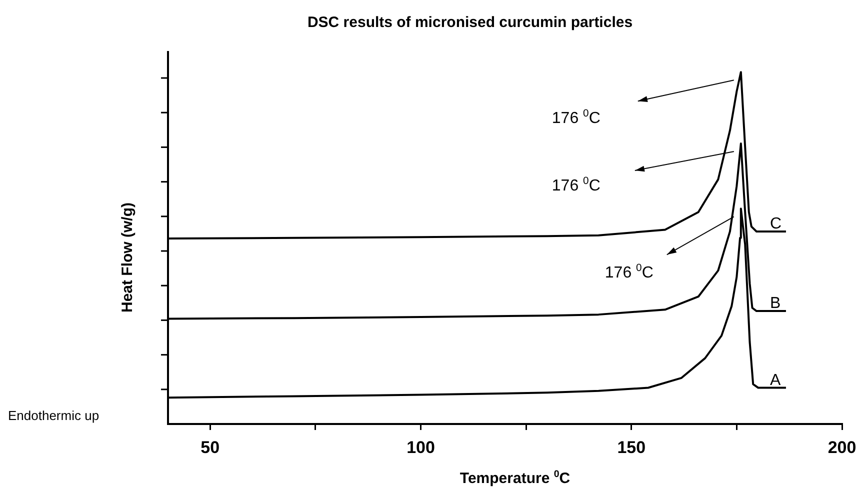 Image resolution: width=866 pixels, height=493 pixels. What do you see at coordinates (470, 22) in the screenshot?
I see `chart-title: DSC results of micronised curcumin particles` at bounding box center [470, 22].